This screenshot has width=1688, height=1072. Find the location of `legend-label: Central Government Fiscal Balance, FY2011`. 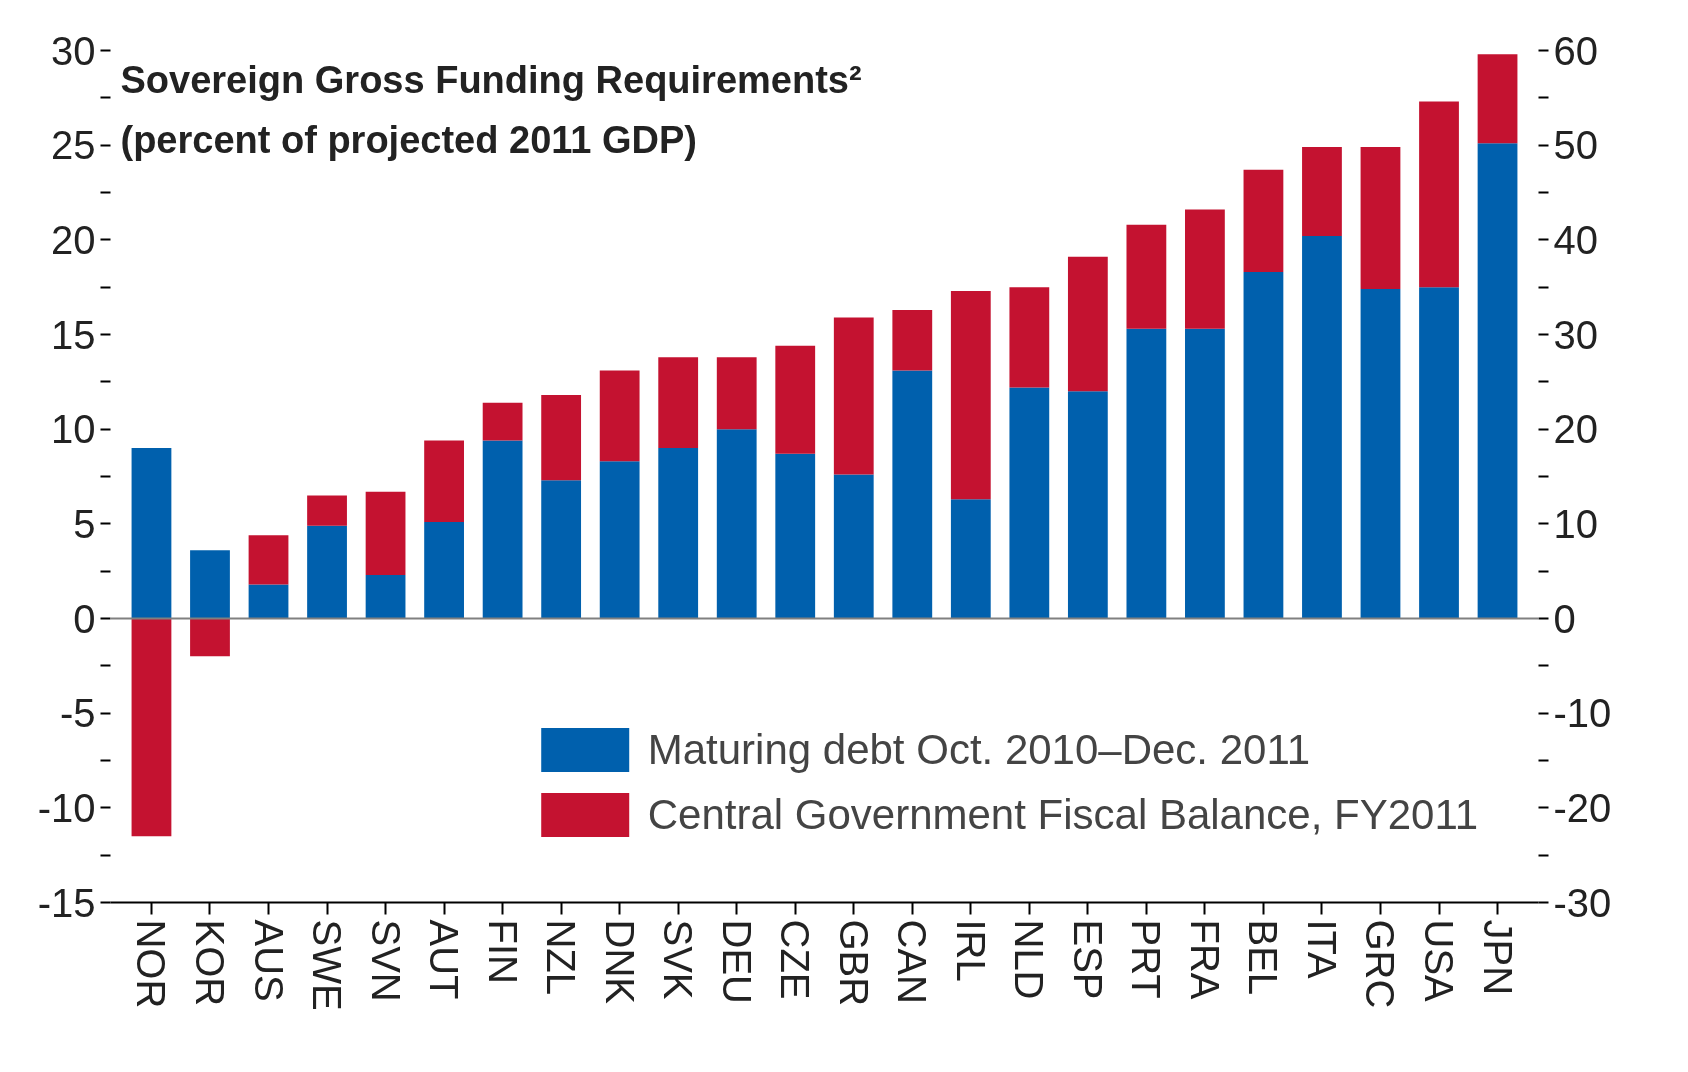

legend-label: Central Government Fiscal Balance, FY2011 is located at coordinates (1062, 814).